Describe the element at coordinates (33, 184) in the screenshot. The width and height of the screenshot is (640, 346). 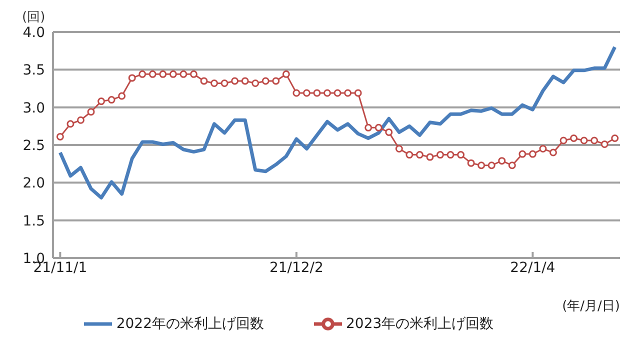
I see `y-tick-label: 2.0` at that location.